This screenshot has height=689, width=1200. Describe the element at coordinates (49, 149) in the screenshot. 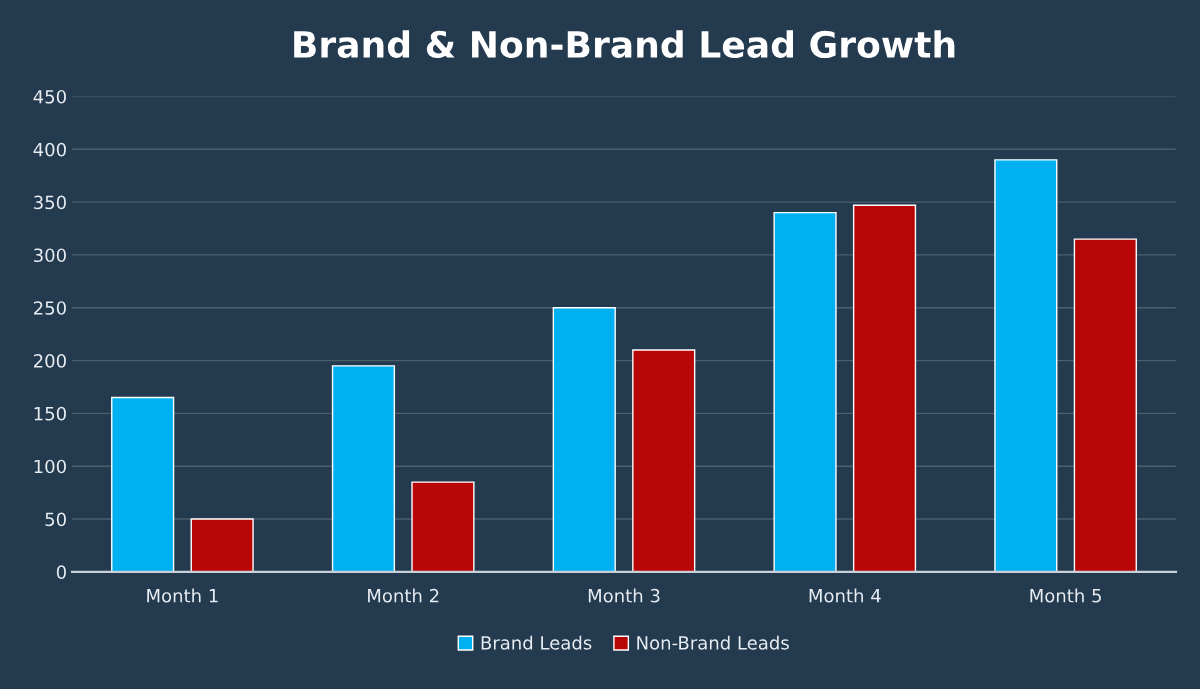

I see `y-tick-label: 400` at that location.